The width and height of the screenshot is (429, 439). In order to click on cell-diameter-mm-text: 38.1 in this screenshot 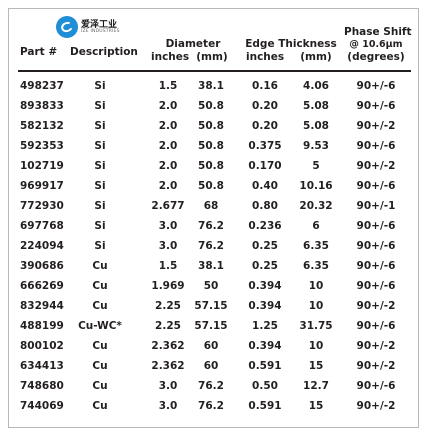, I will do `click(211, 266)`.